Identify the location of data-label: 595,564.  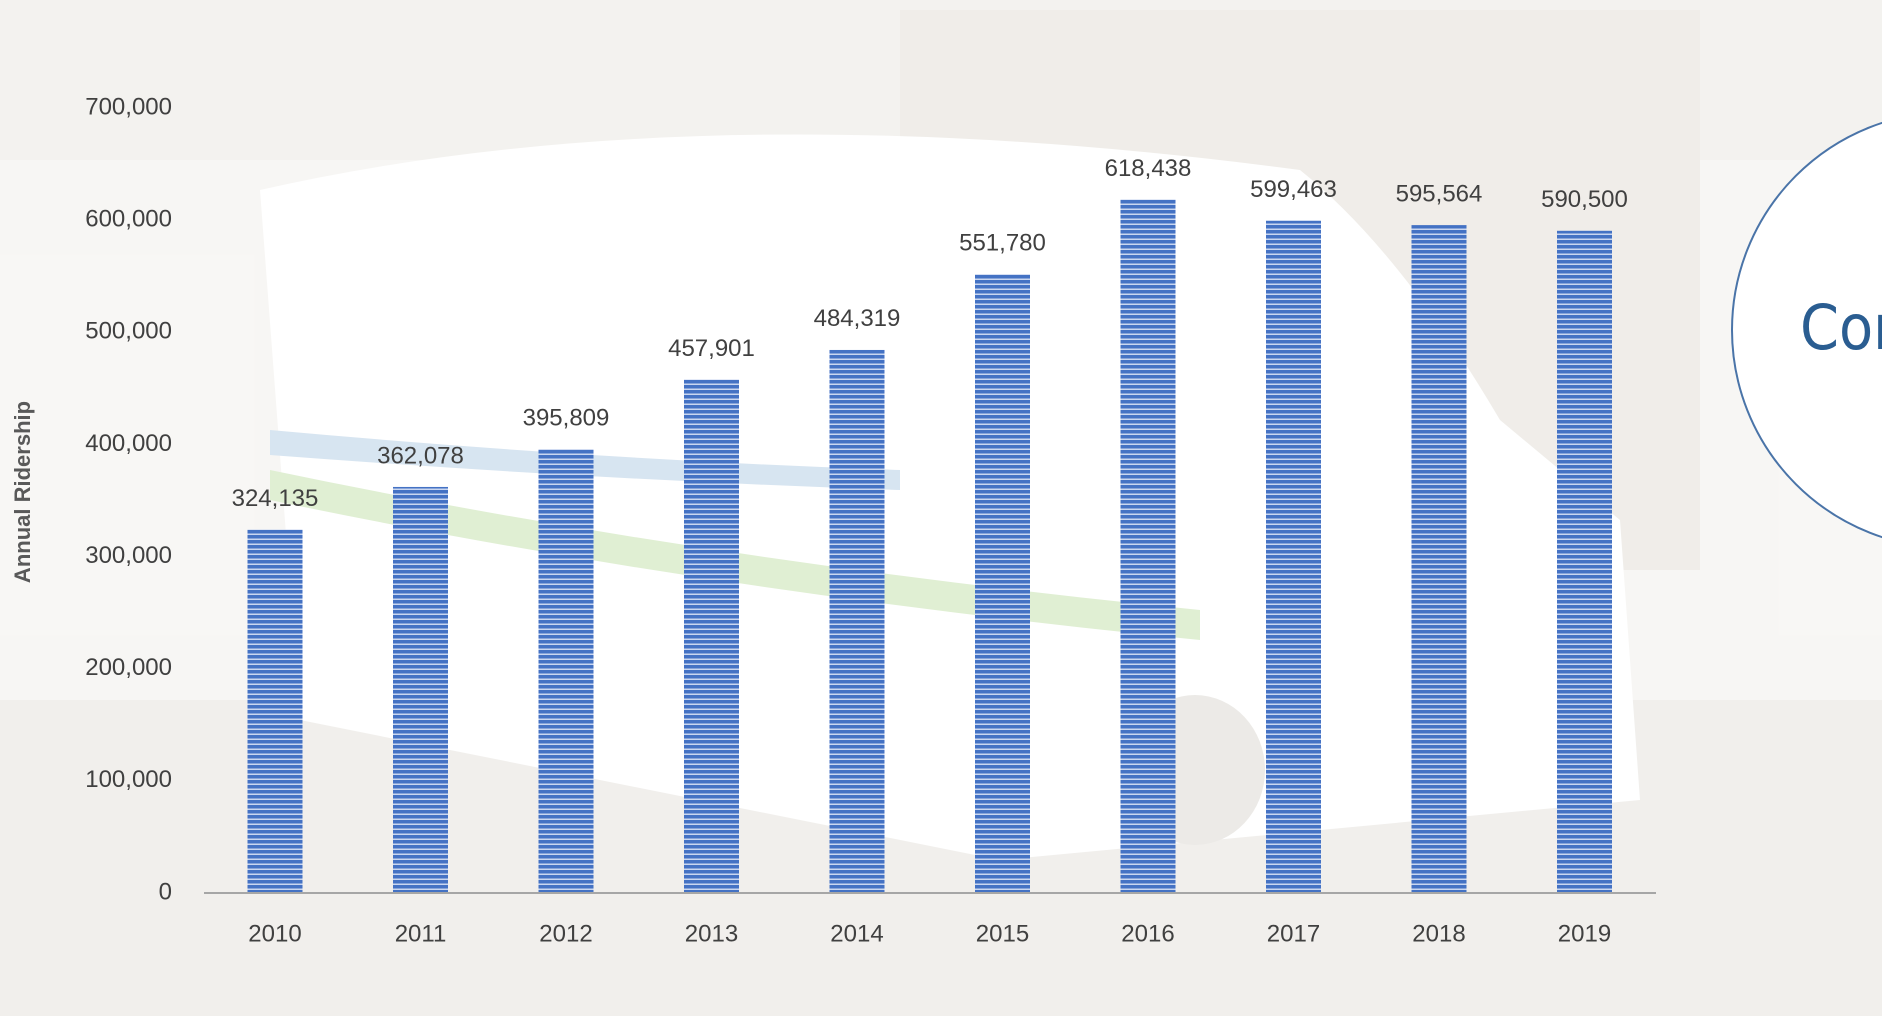
(1439, 193).